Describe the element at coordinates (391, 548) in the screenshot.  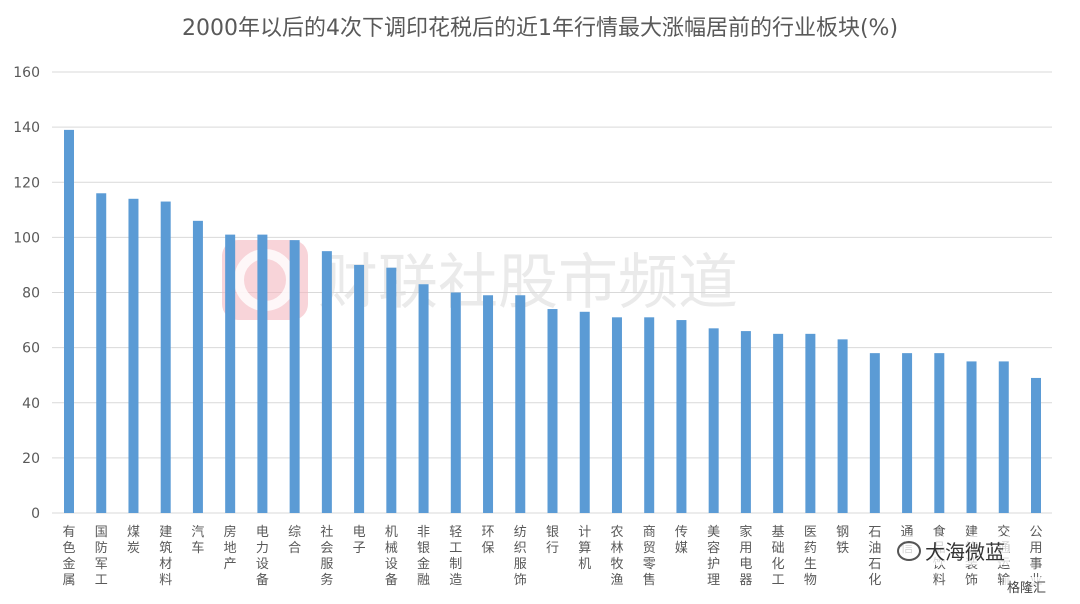
I see `x-category-label: 械` at that location.